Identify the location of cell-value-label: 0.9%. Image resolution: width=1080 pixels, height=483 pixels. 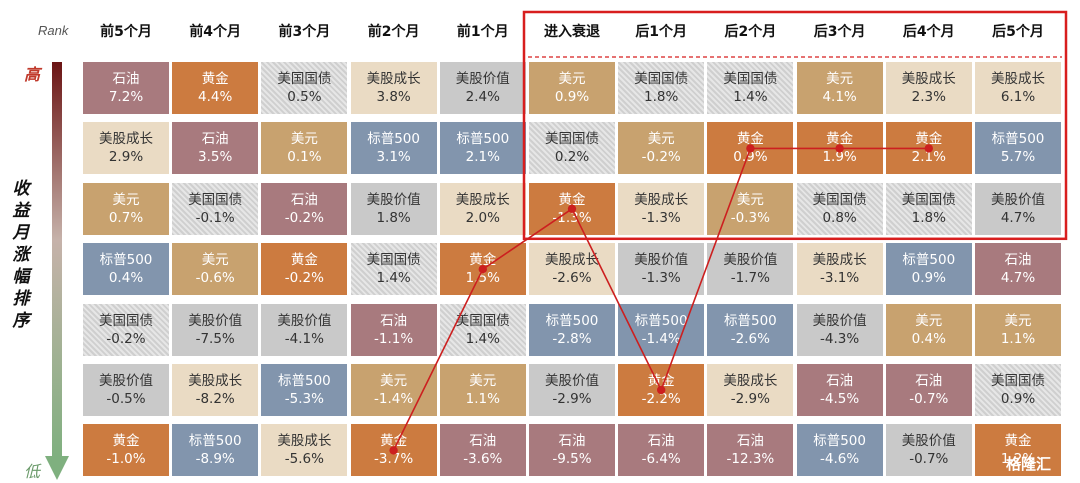
(572, 97).